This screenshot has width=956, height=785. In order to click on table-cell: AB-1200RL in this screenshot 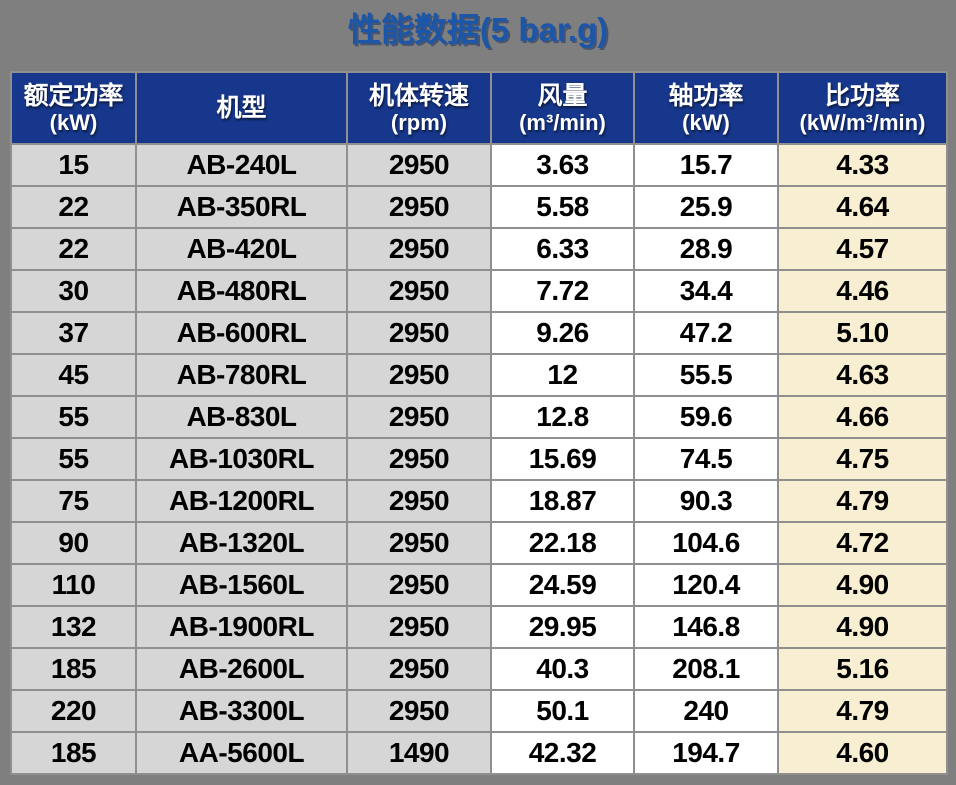, I will do `click(241, 501)`.